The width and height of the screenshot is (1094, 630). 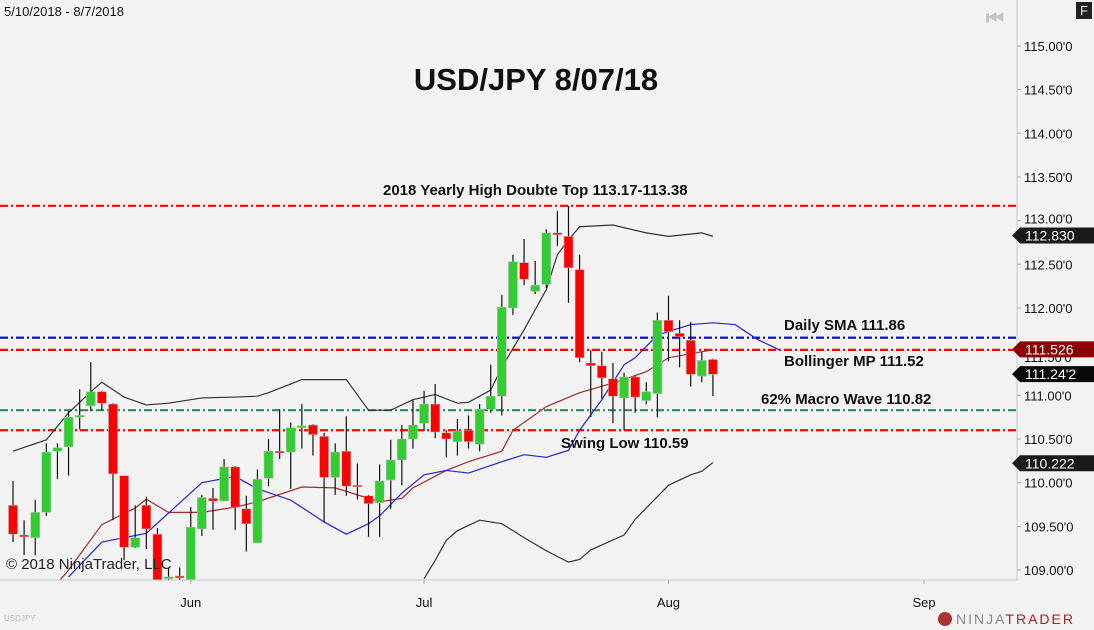 What do you see at coordinates (424, 602) in the screenshot?
I see `x-tick-label: Jul` at bounding box center [424, 602].